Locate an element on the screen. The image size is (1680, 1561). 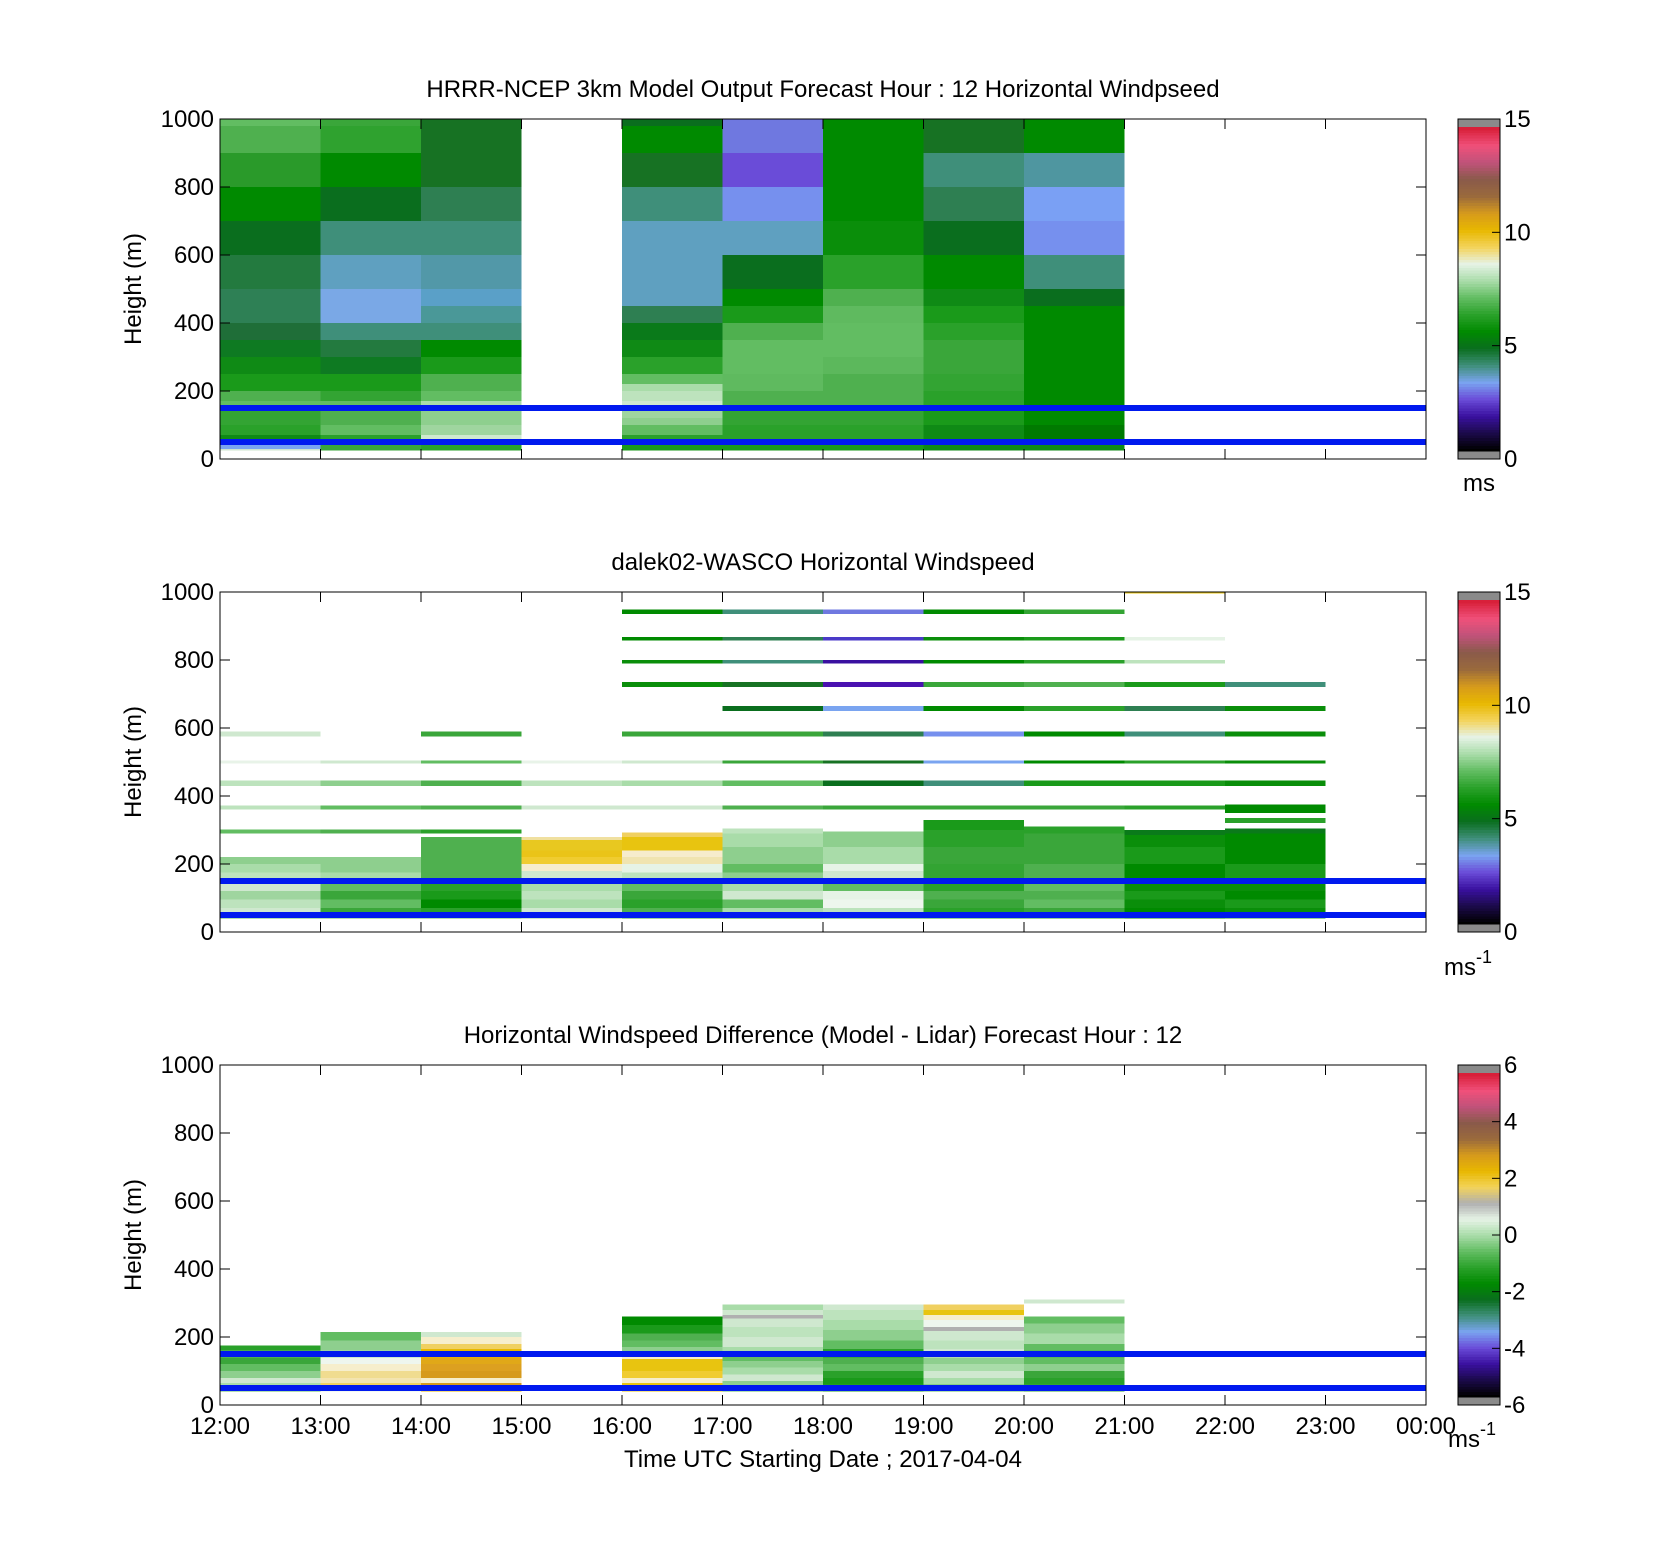
panel-difference-colorbar-unit: ms-1 is located at coordinates (1472, 1436).